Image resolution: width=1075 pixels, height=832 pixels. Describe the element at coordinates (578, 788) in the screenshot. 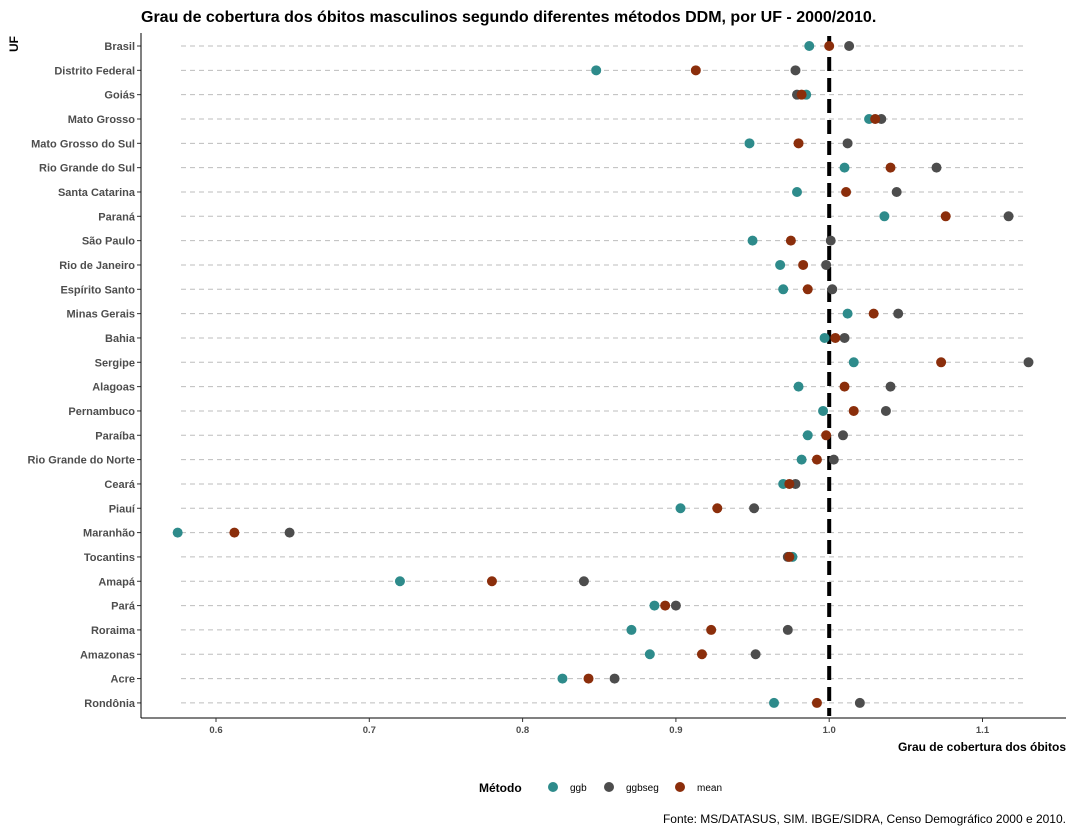

I see `legend-label-ggb: ggb` at that location.